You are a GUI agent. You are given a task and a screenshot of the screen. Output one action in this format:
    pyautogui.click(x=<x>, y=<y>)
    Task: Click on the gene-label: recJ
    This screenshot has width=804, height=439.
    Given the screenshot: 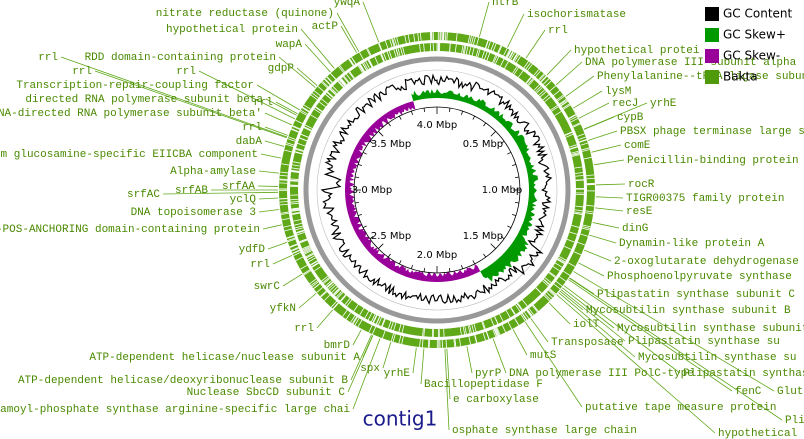 What is the action you would take?
    pyautogui.click(x=625, y=104)
    